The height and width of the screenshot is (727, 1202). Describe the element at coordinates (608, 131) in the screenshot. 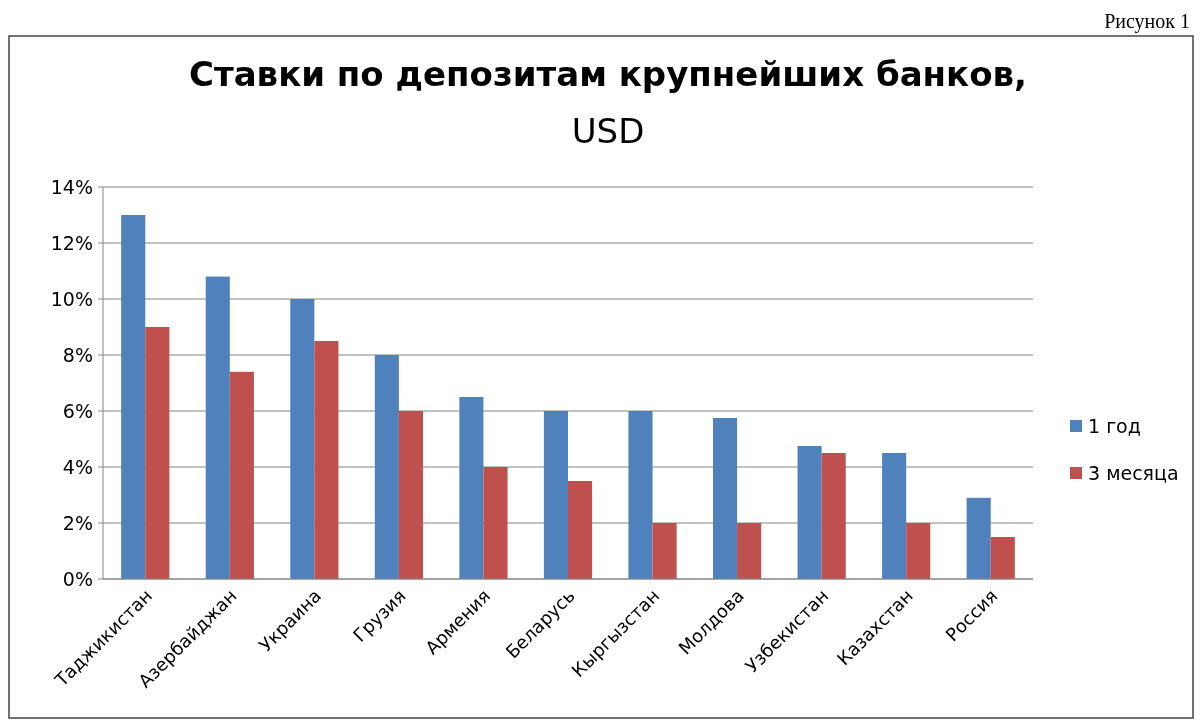

I see `chart-subtitle: USD` at that location.